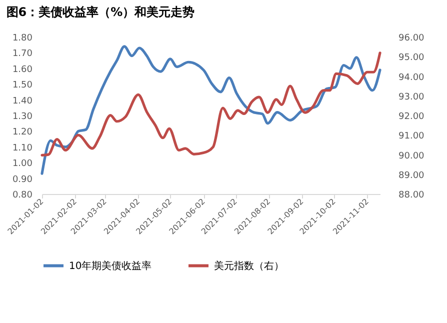 Image resolution: width=447 pixels, height=323 pixels. Describe the element at coordinates (110, 266) in the screenshot. I see `legend-label: 10年期美债收益率` at that location.